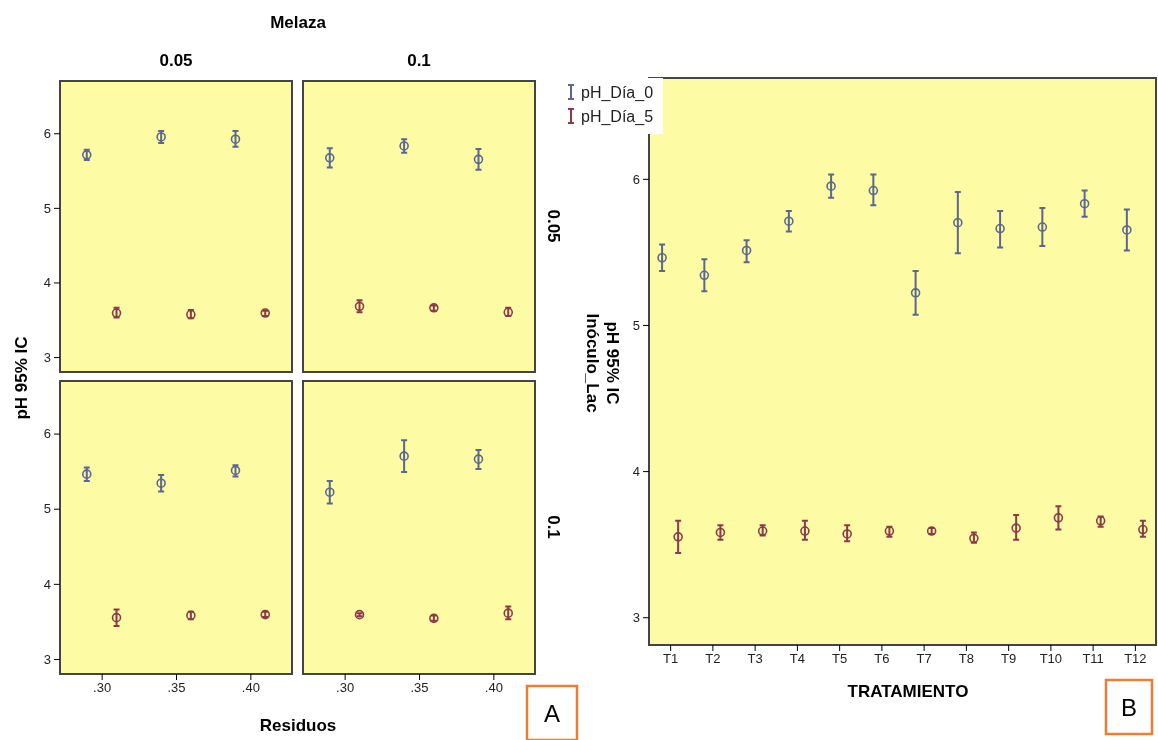  I want to click on x-tick-label: T6, so click(882, 659).